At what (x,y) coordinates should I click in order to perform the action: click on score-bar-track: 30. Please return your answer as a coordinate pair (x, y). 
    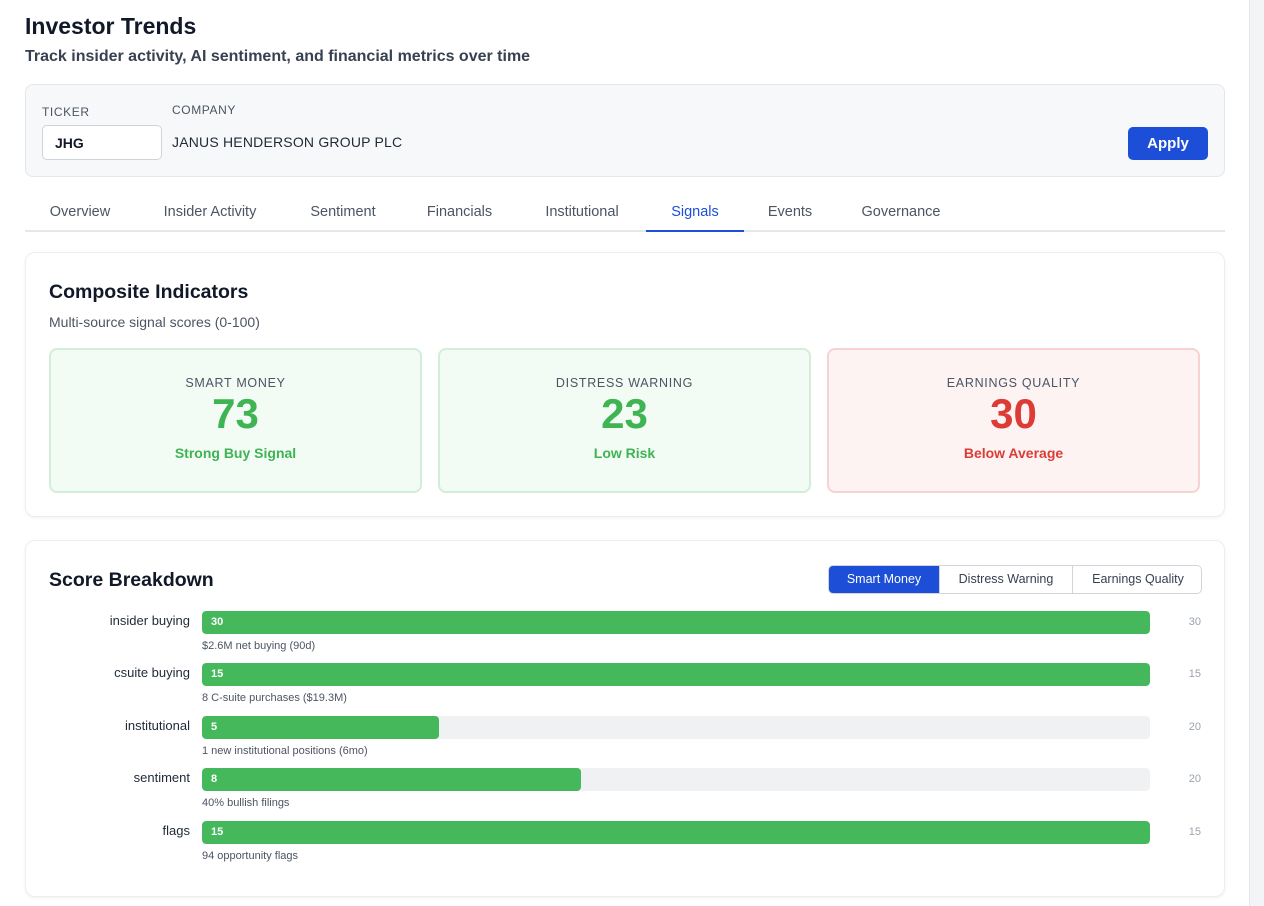
    Looking at the image, I should click on (676, 622).